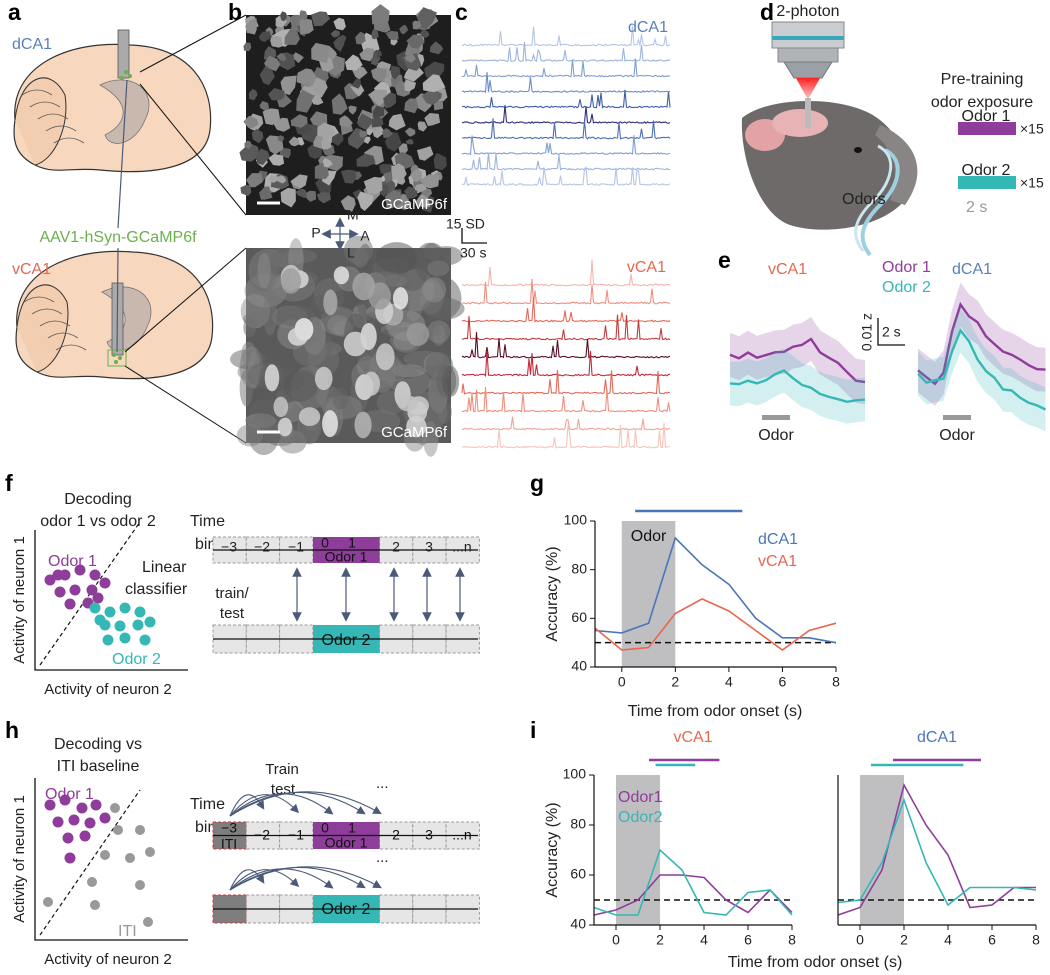  I want to click on virus-dot, so click(116, 362).